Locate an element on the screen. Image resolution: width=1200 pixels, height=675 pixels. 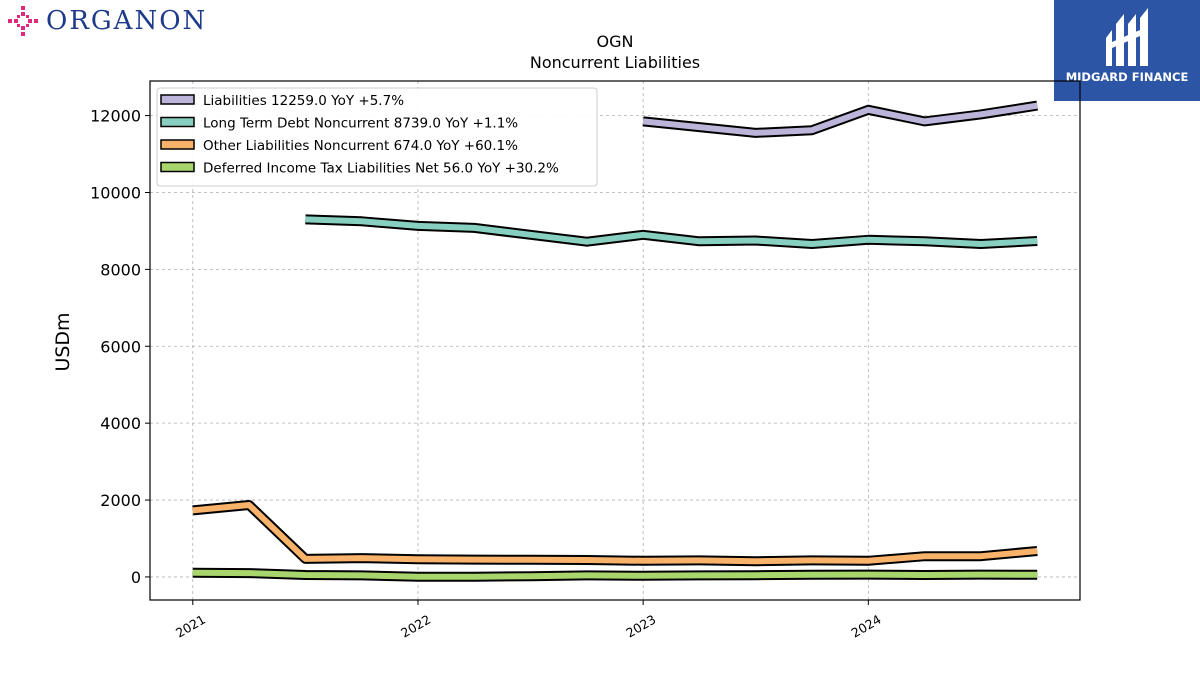
y-axis-label: USDm is located at coordinates (63, 341).